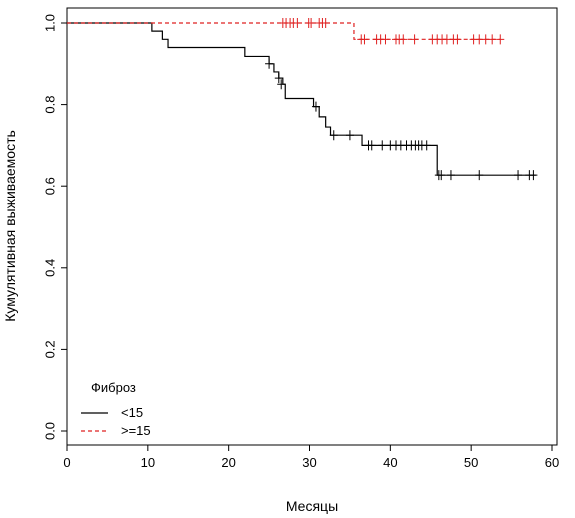  Describe the element at coordinates (54, 227) in the screenshot. I see `y-axis: 0.0 0.2 0.4 0.6 0.8 1.0` at that location.